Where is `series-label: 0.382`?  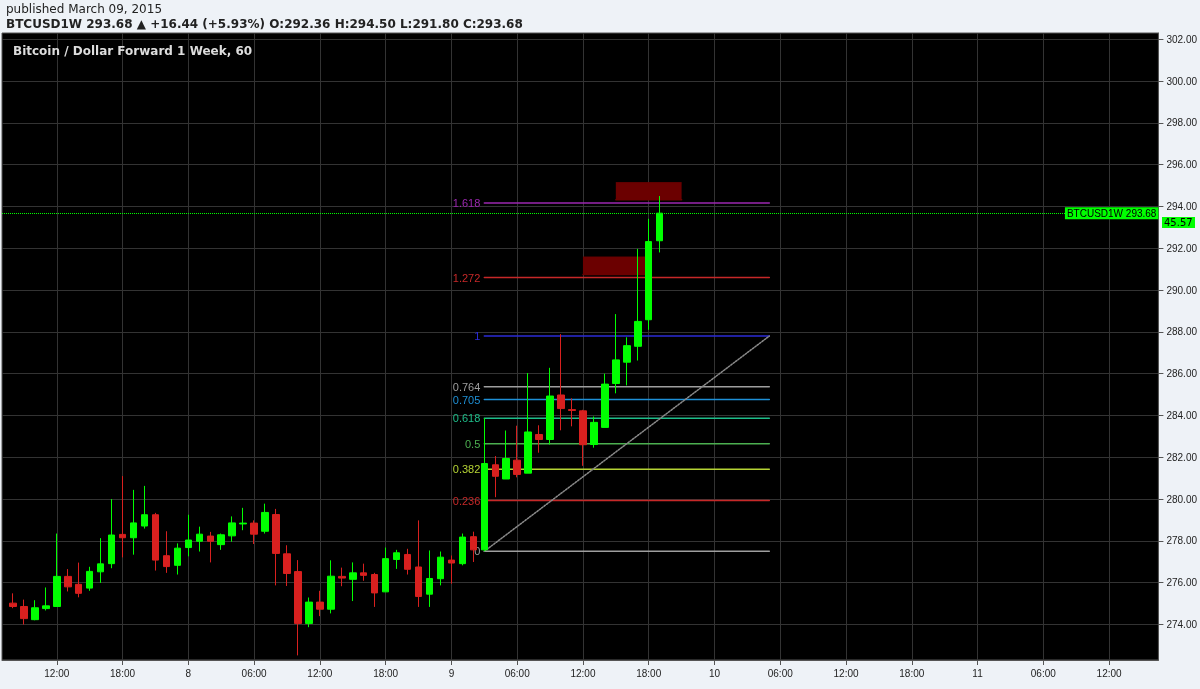 series-label: 0.382 is located at coordinates (466, 469).